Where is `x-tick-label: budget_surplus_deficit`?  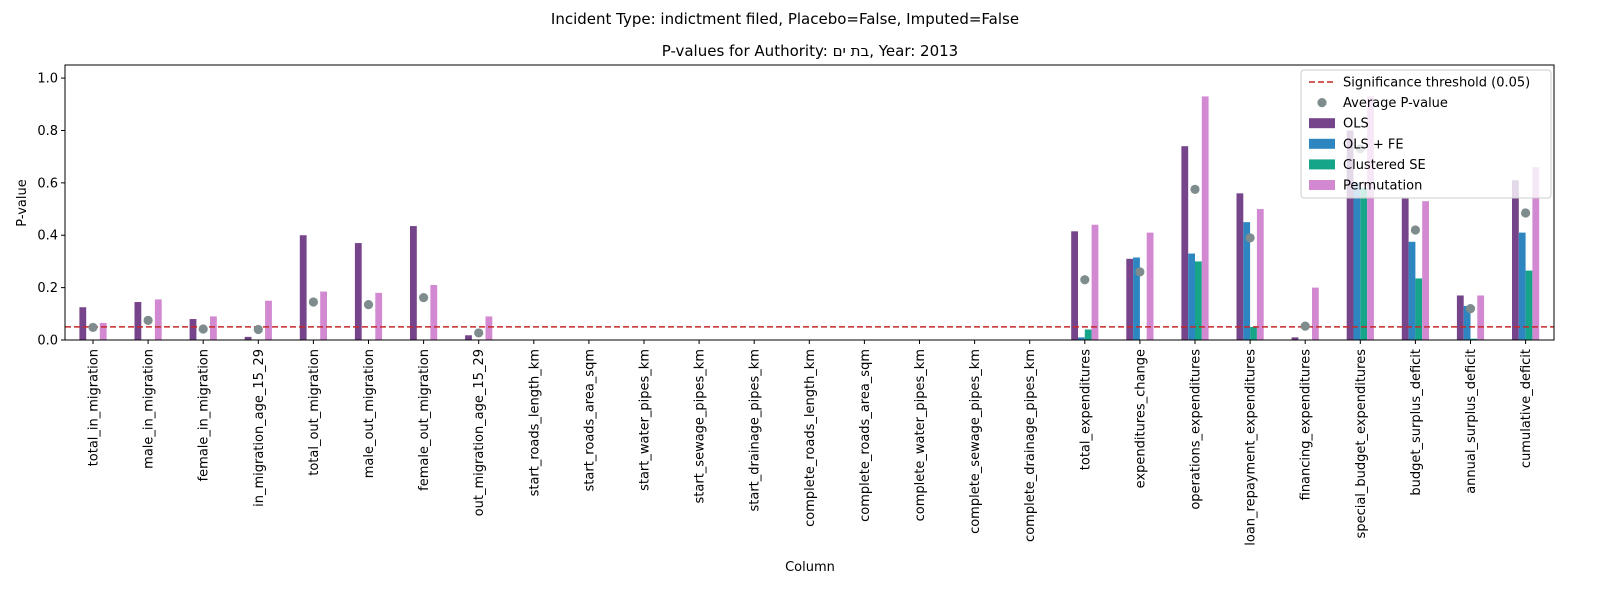 x-tick-label: budget_surplus_deficit is located at coordinates (1416, 422).